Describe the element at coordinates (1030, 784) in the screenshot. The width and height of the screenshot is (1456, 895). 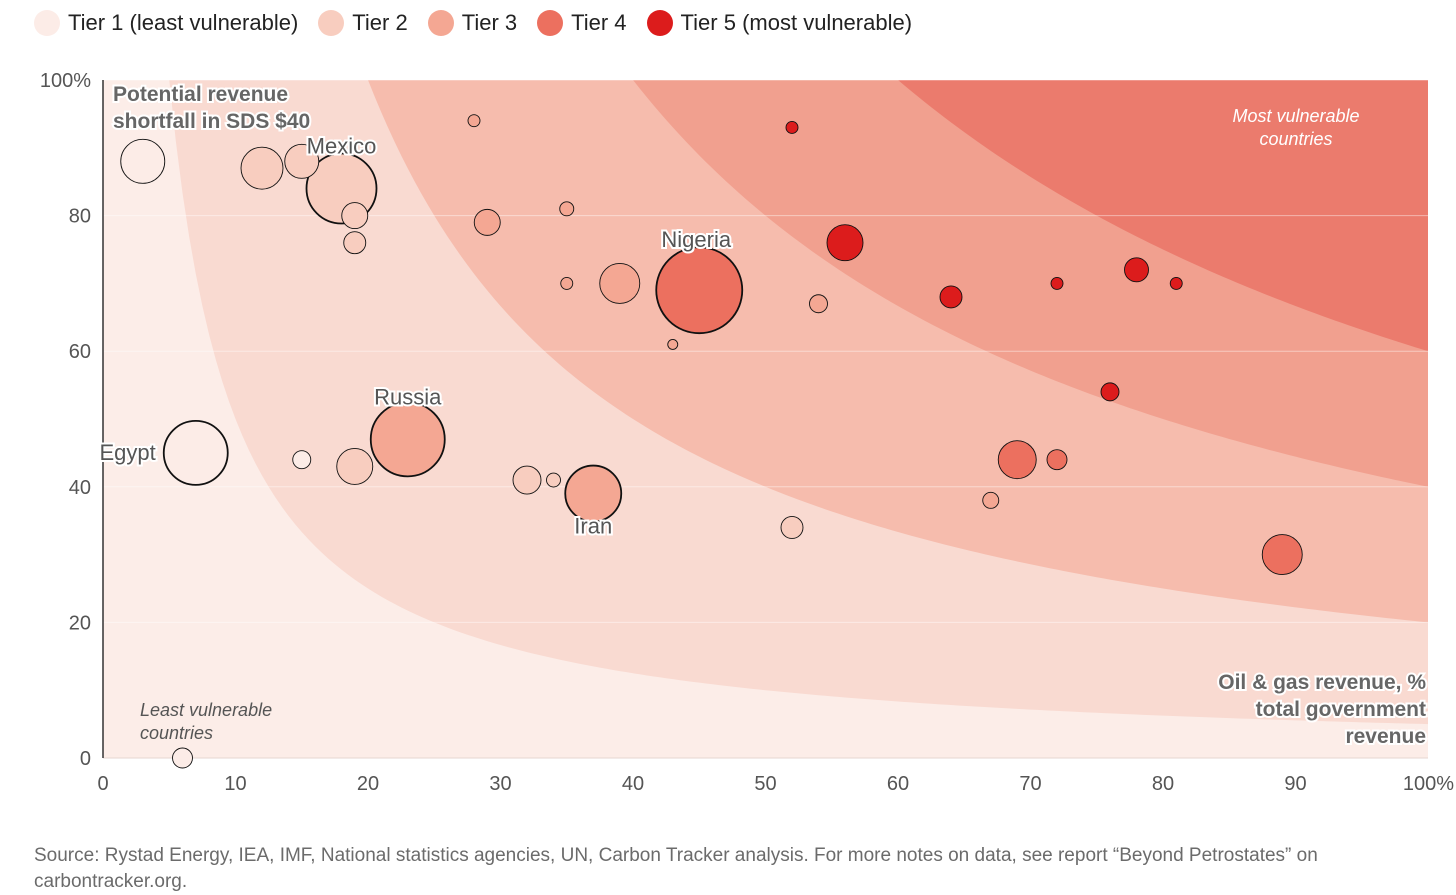
I see `x-tick-label: 70` at that location.